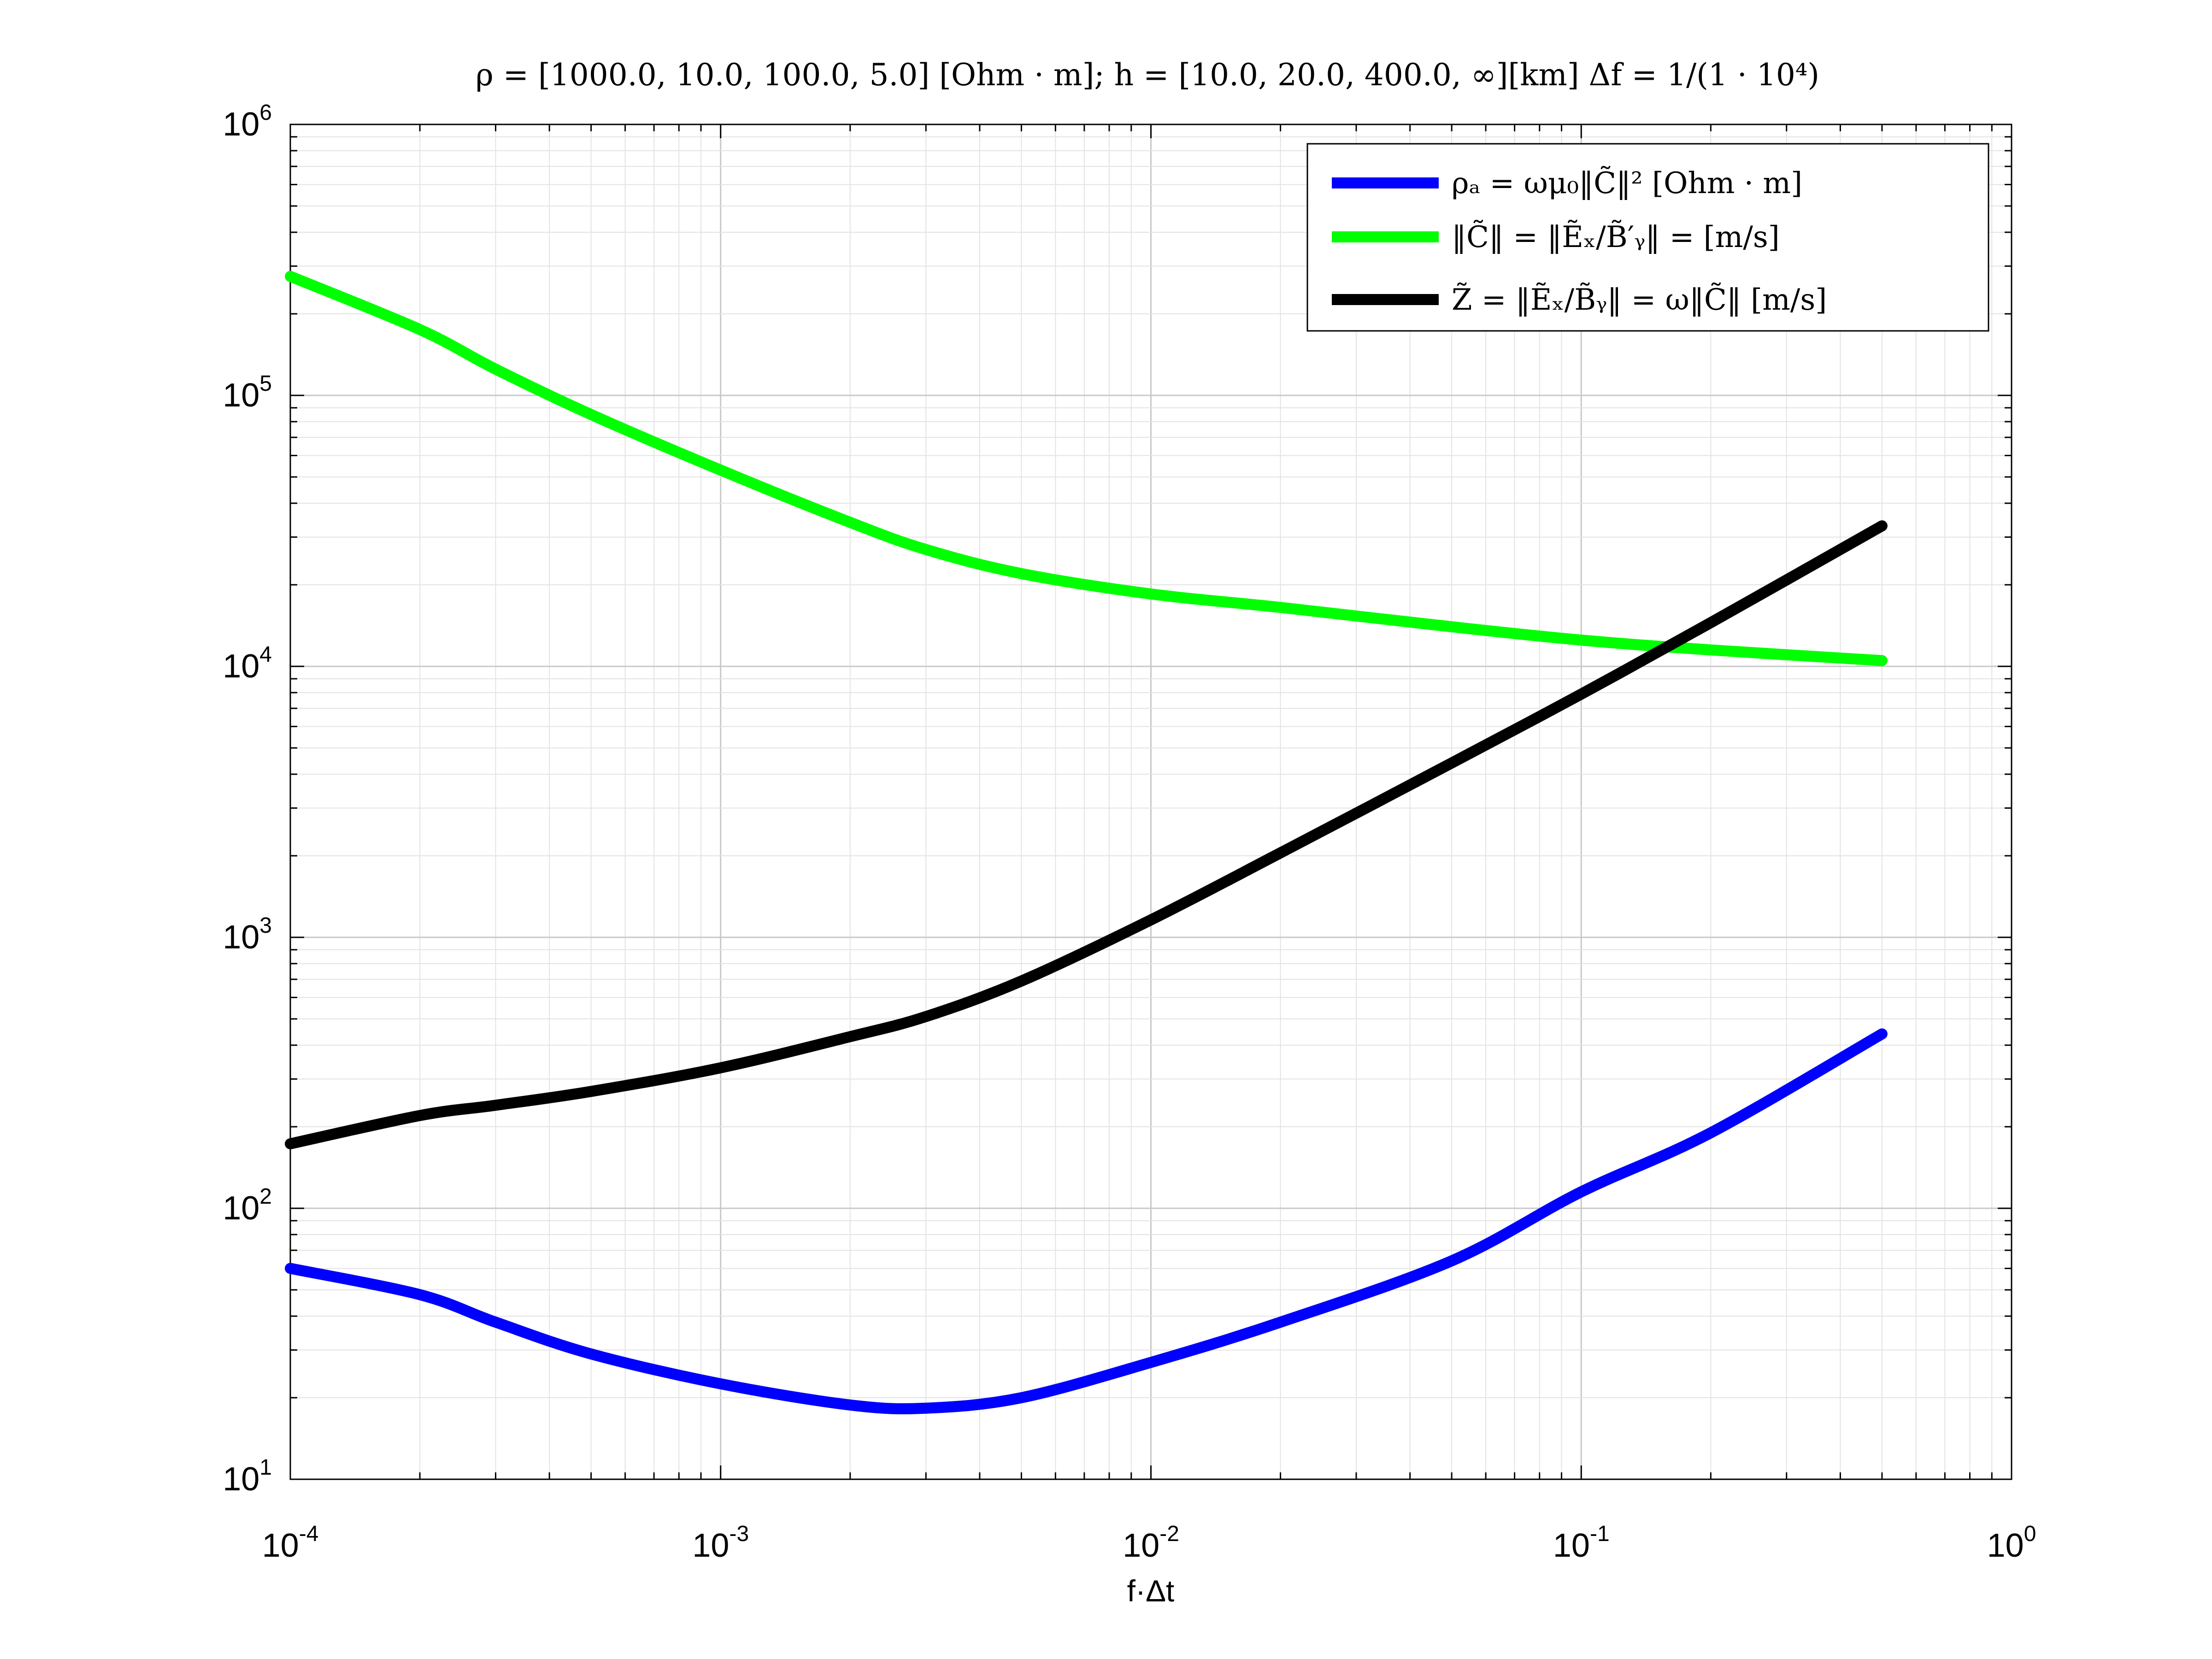 This screenshot has width=2212, height=1659. Describe the element at coordinates (2011, 1543) in the screenshot. I see `x-tick-label: 10⁰` at that location.